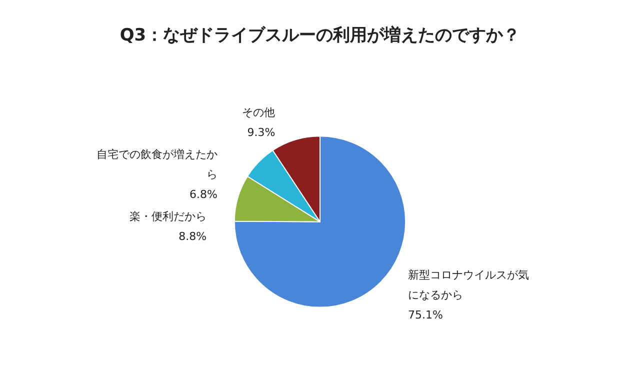  Describe the element at coordinates (320, 35) in the screenshot. I see `chart-title: Q3：なぜドライブスルーの利用が増えたのですか？` at that location.